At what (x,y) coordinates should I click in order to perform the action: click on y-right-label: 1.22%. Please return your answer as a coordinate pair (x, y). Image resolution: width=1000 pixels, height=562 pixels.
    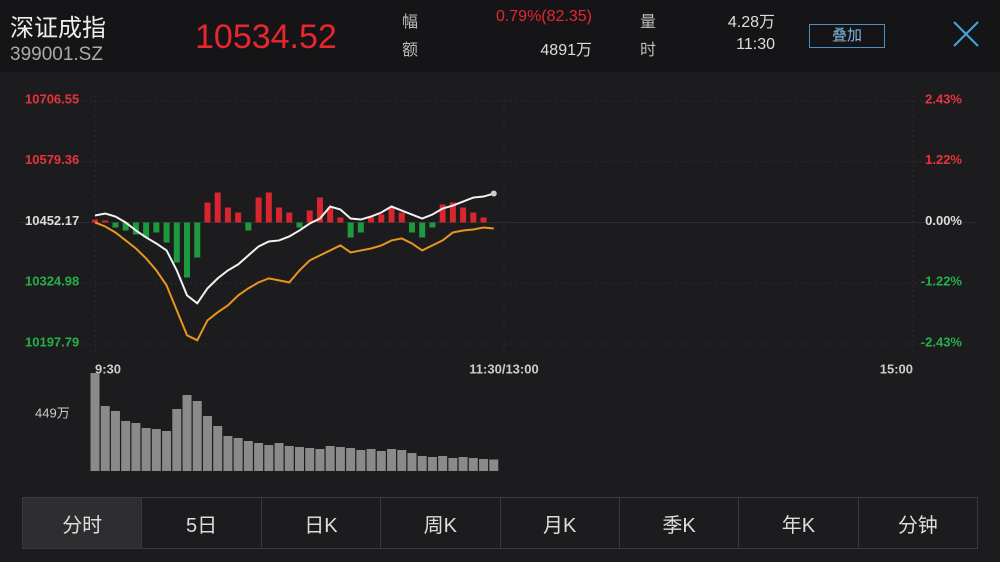
    Looking at the image, I should click on (943, 159).